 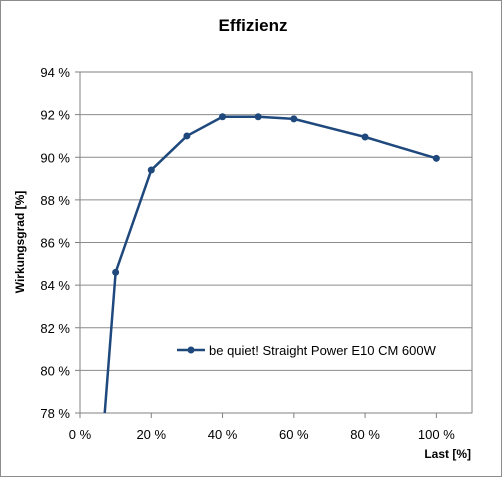 What do you see at coordinates (20, 242) in the screenshot?
I see `y-axis-title: Wirkungsgrad [%]` at bounding box center [20, 242].